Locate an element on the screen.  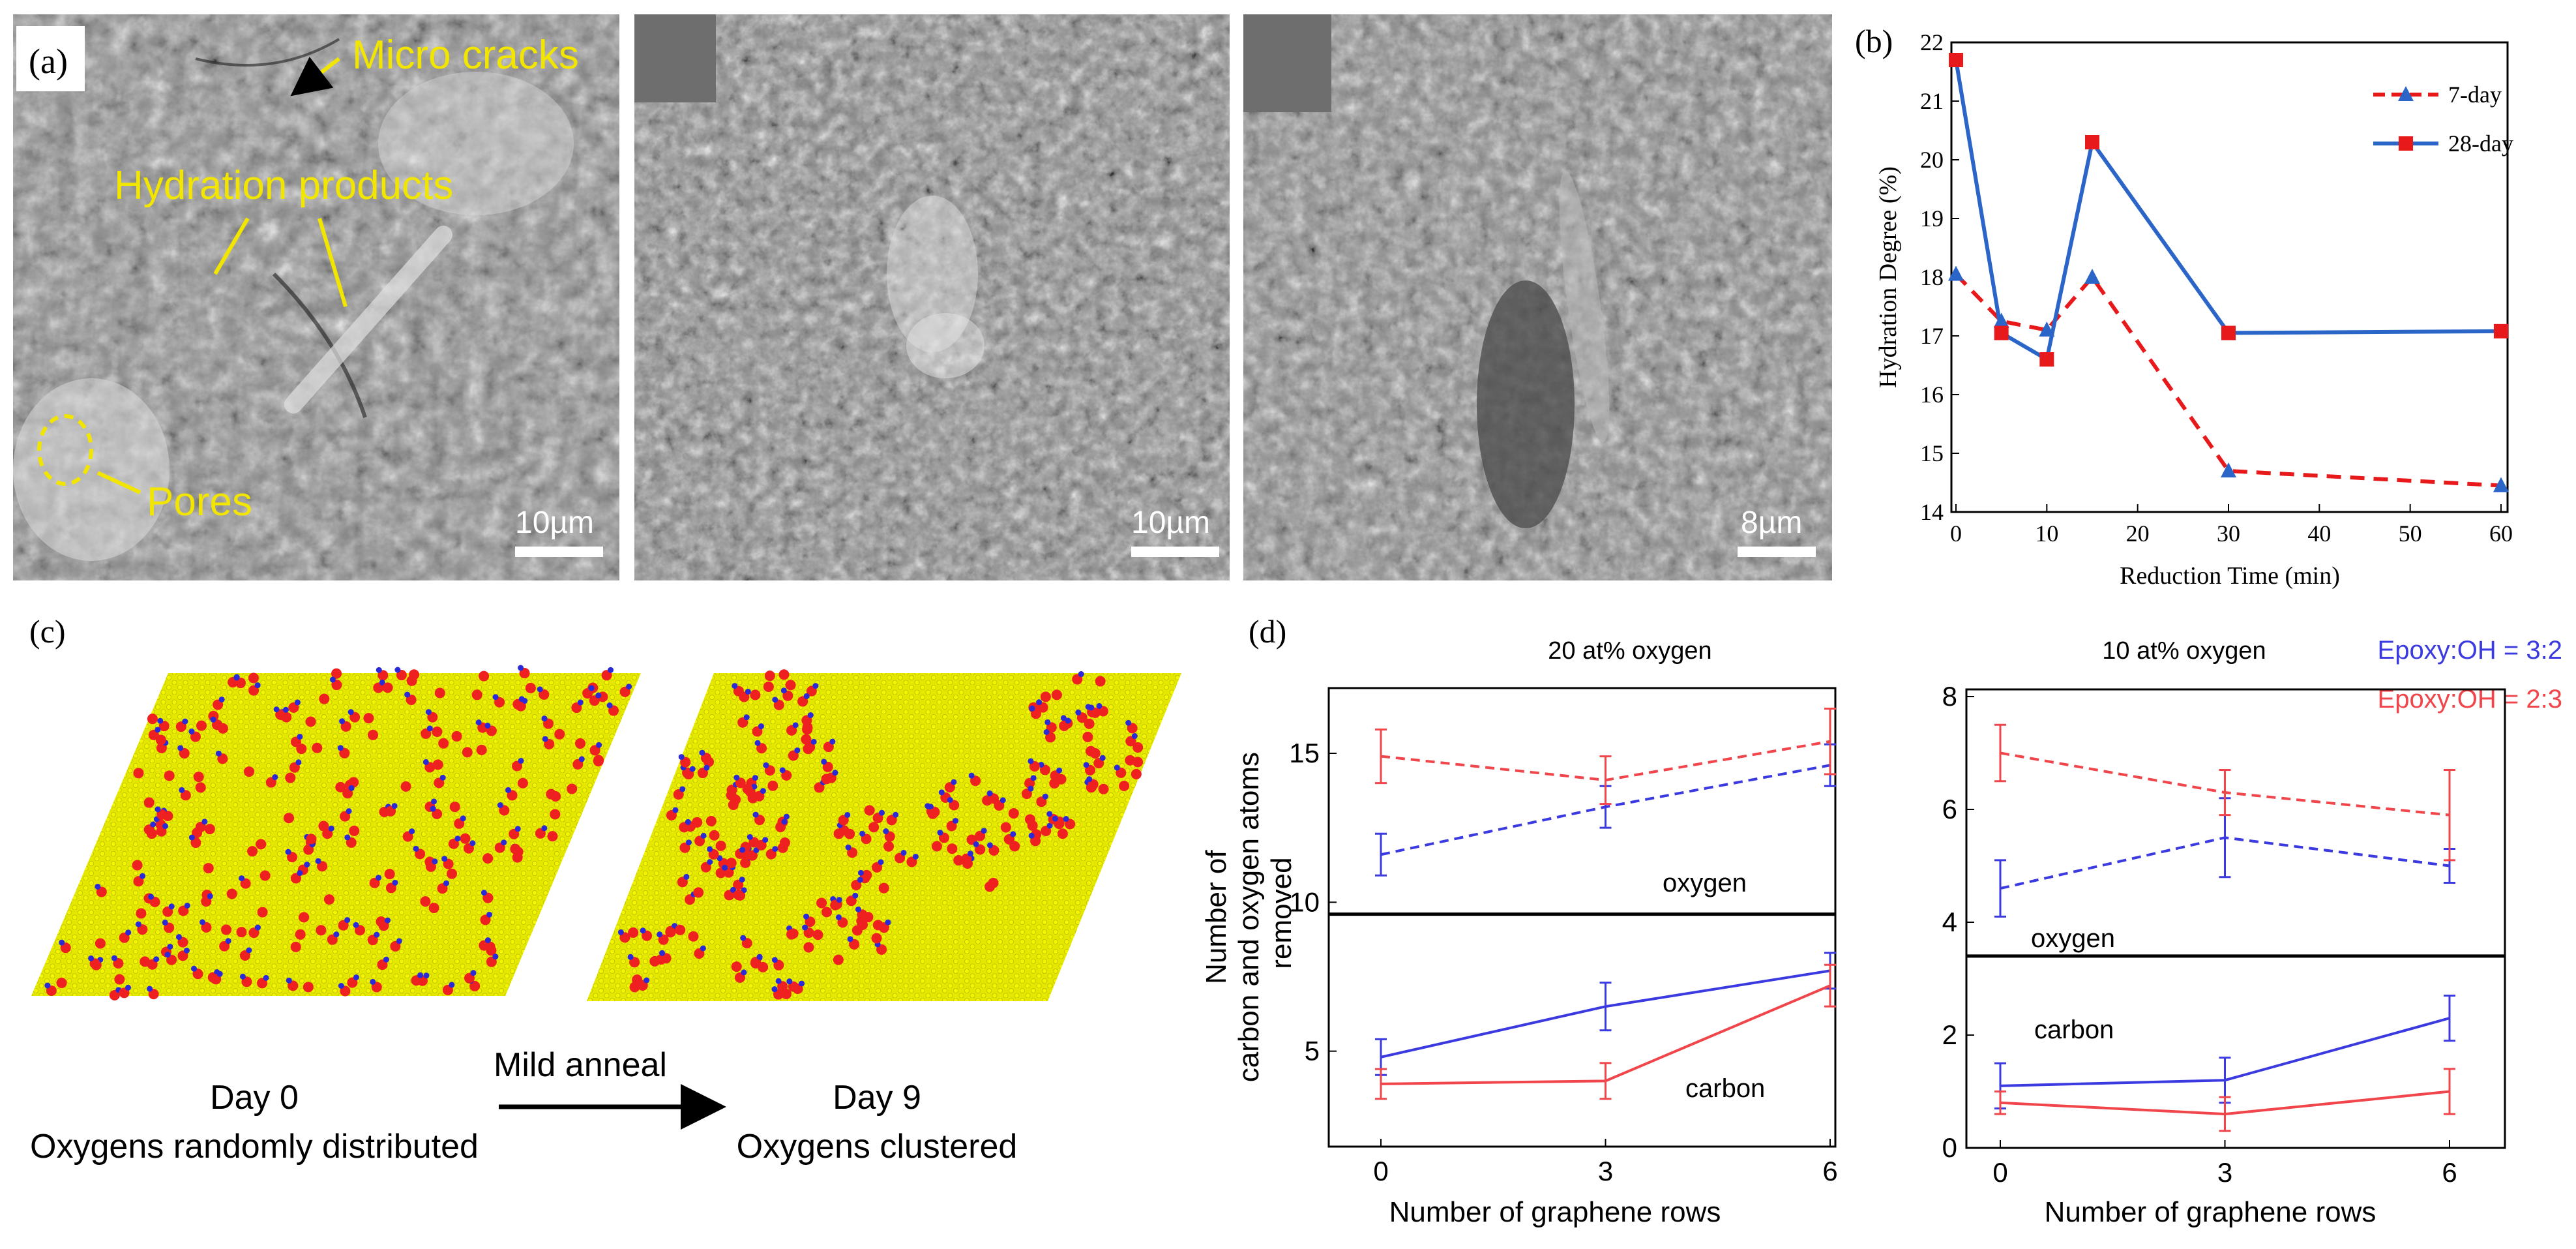
x-tick-label: 60 is located at coordinates (2501, 534).